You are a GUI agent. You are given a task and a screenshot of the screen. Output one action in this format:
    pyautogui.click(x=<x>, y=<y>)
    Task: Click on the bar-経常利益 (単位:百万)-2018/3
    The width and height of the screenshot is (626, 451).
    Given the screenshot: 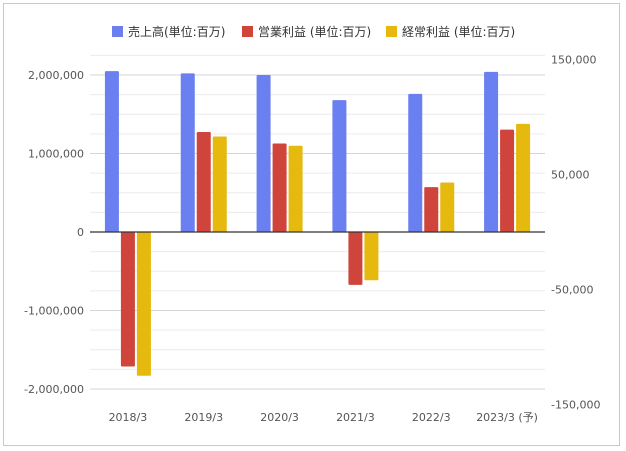 What is the action you would take?
    pyautogui.click(x=143, y=304)
    